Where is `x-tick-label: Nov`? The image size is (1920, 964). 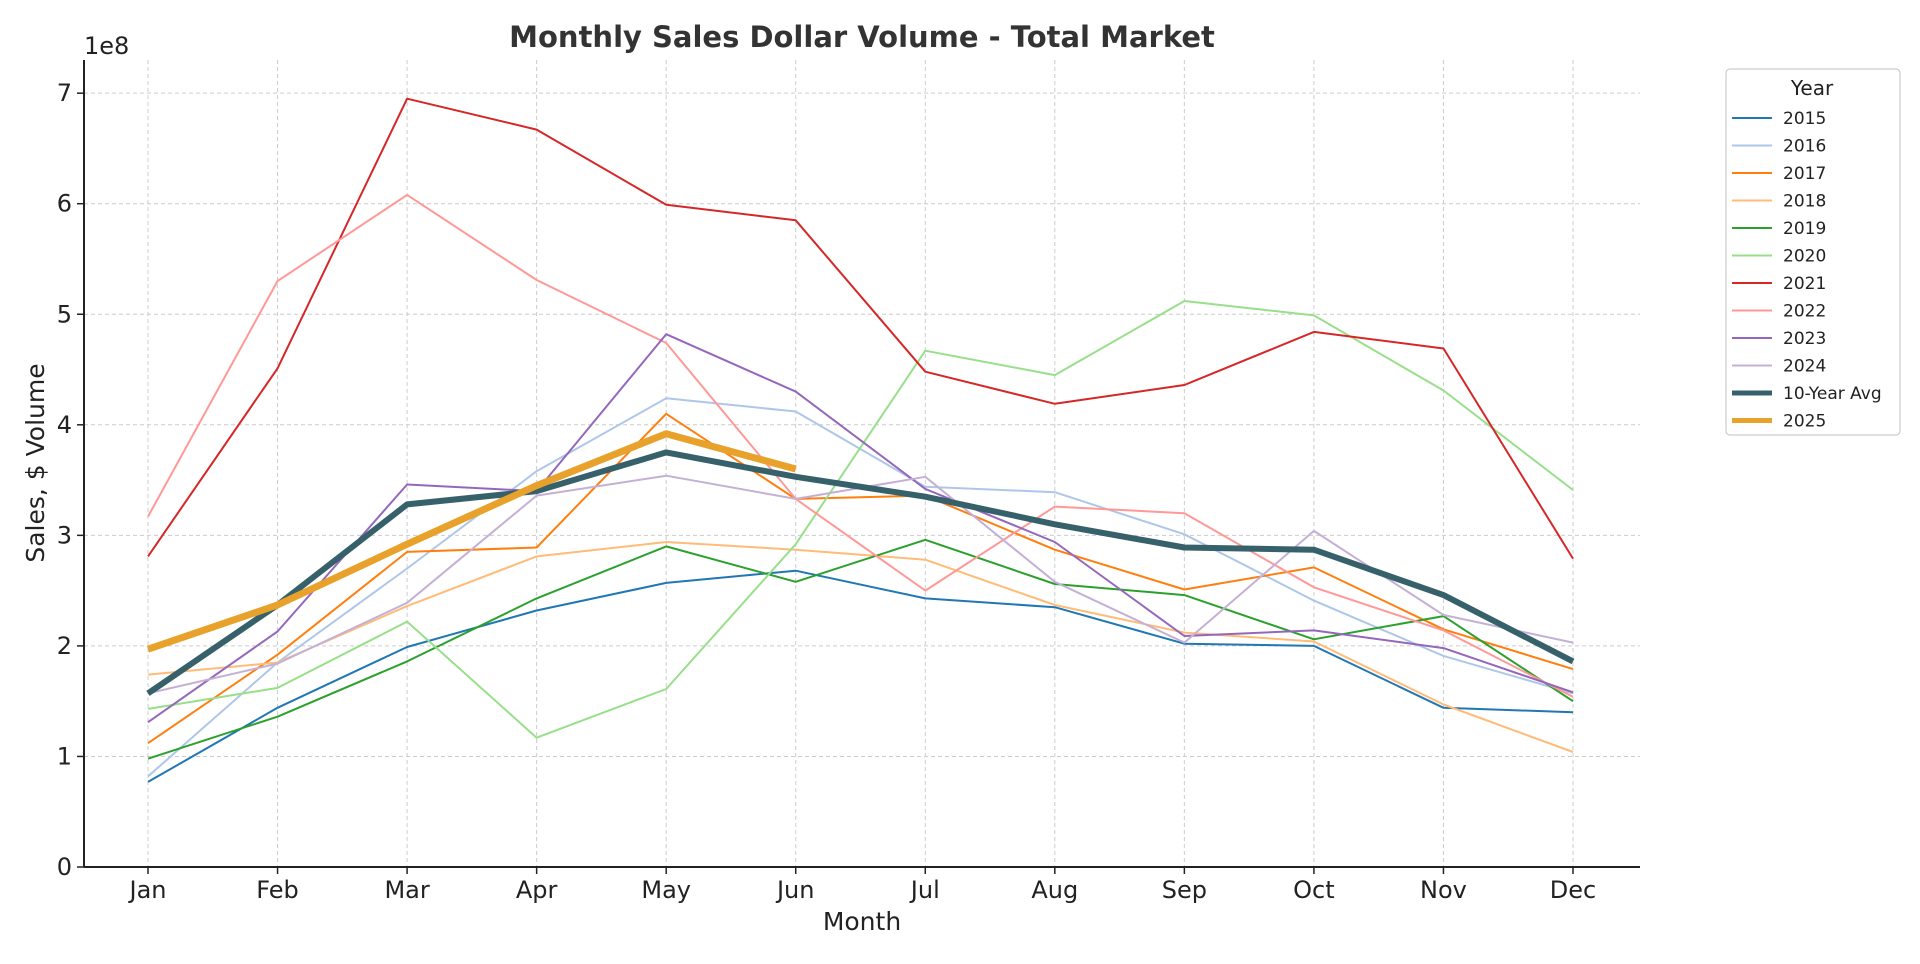
x-tick-label: Nov is located at coordinates (1443, 890).